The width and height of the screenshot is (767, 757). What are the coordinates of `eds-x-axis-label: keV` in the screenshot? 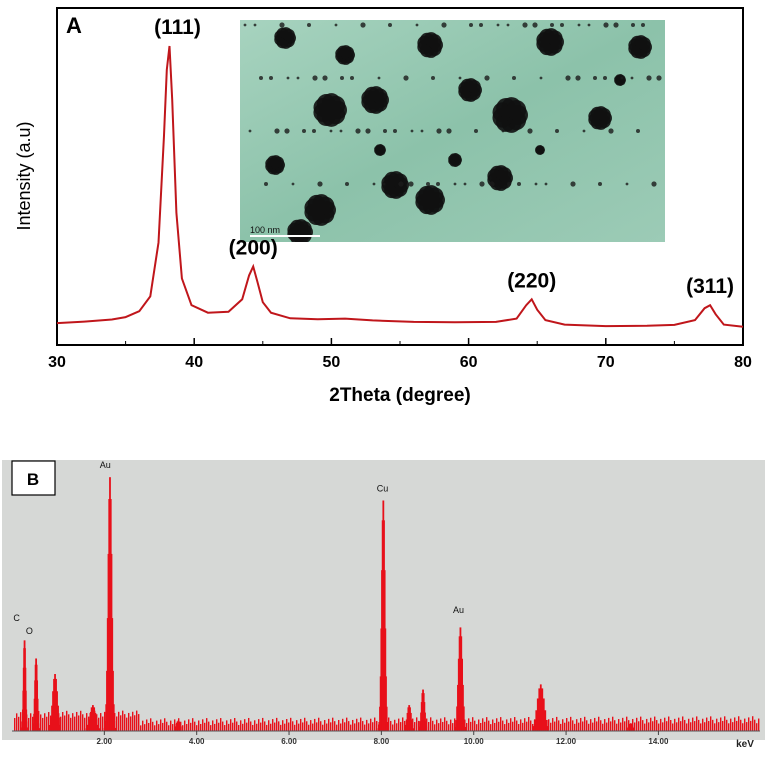 It's located at (745, 744).